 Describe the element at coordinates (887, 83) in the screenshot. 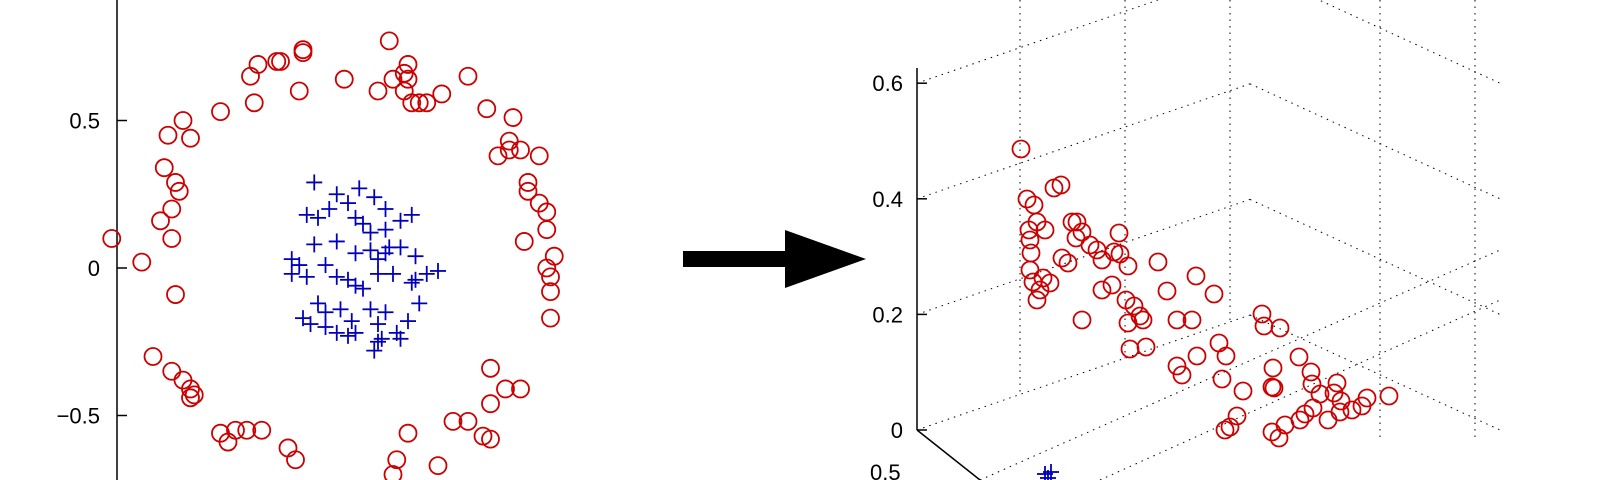

I see `right-z-tick-label: 0.6` at that location.